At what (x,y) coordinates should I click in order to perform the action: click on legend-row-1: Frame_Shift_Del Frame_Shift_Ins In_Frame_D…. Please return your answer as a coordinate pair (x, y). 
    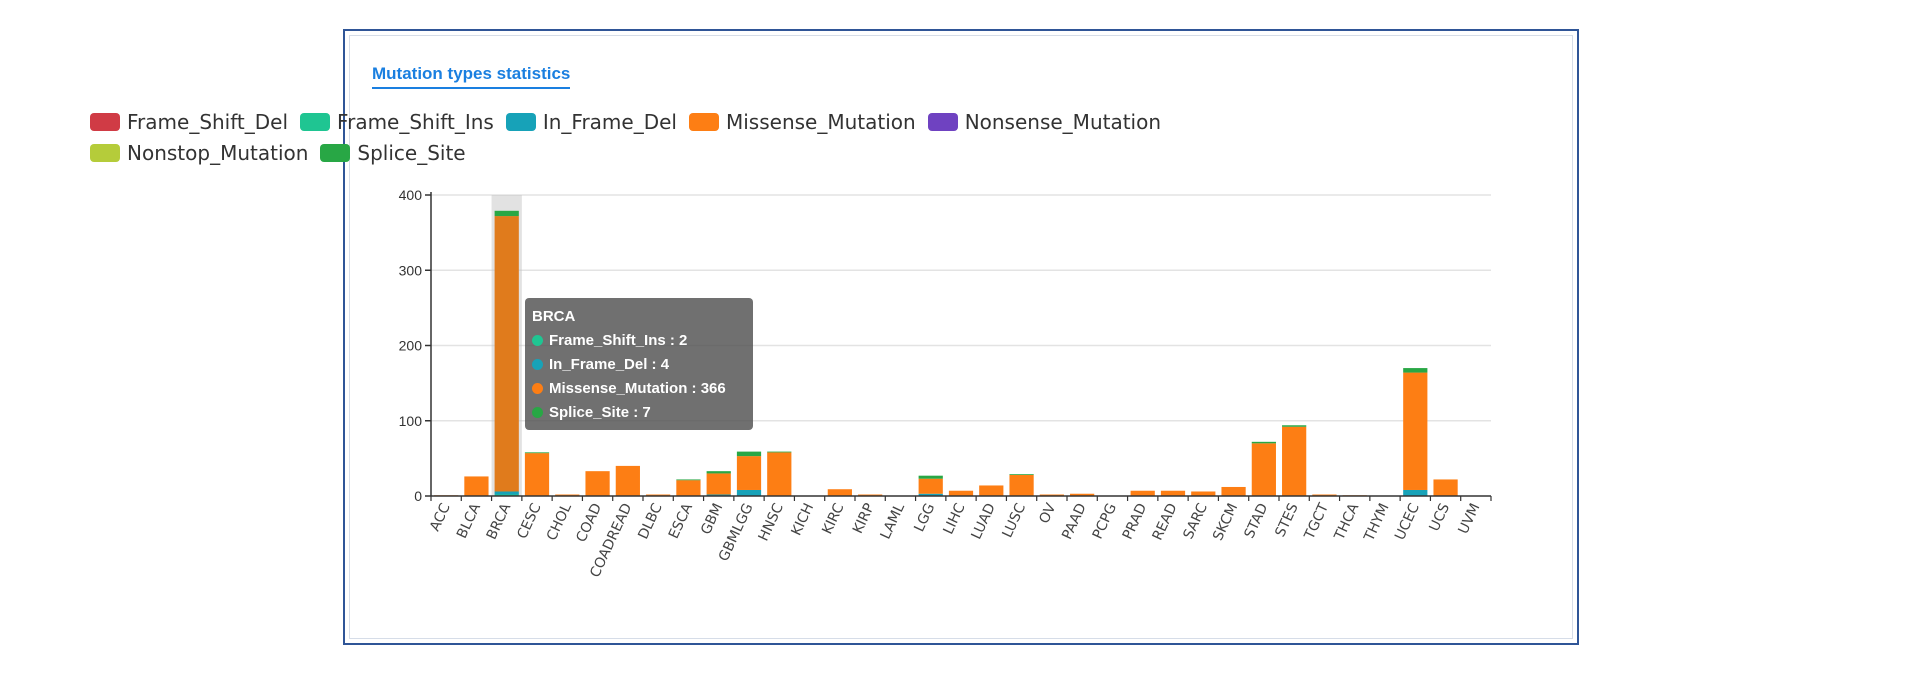
    Looking at the image, I should click on (625, 121).